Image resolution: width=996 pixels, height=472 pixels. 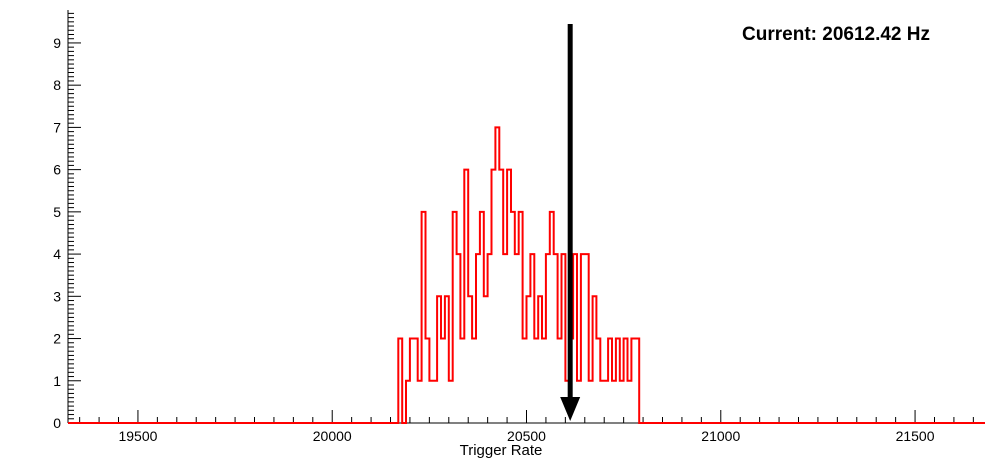 I want to click on y-tick-label: 8, so click(x=57, y=85).